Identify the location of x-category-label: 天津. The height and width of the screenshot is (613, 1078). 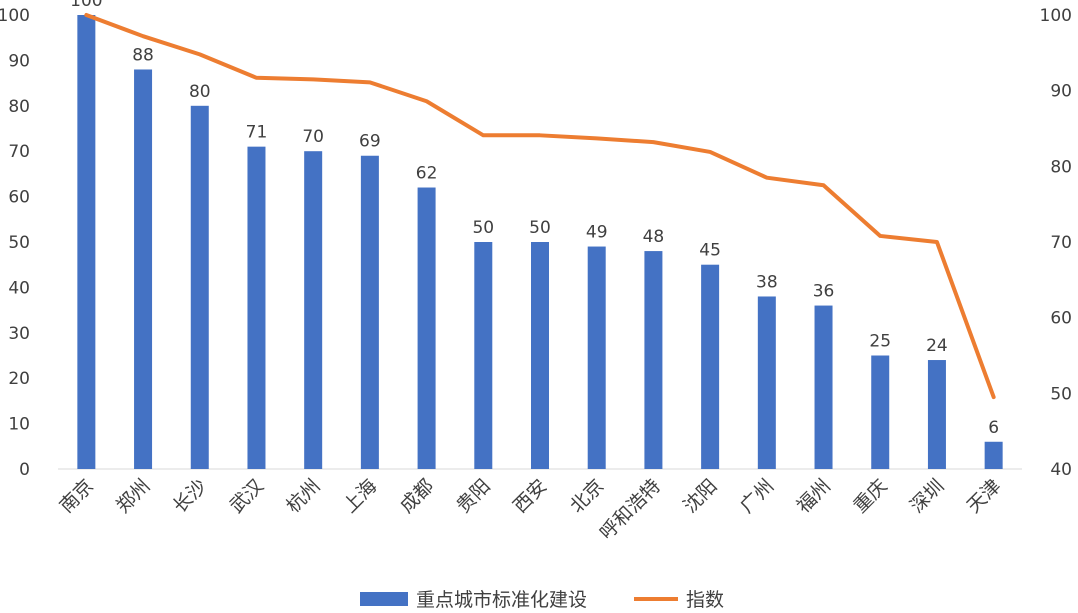
(984, 496).